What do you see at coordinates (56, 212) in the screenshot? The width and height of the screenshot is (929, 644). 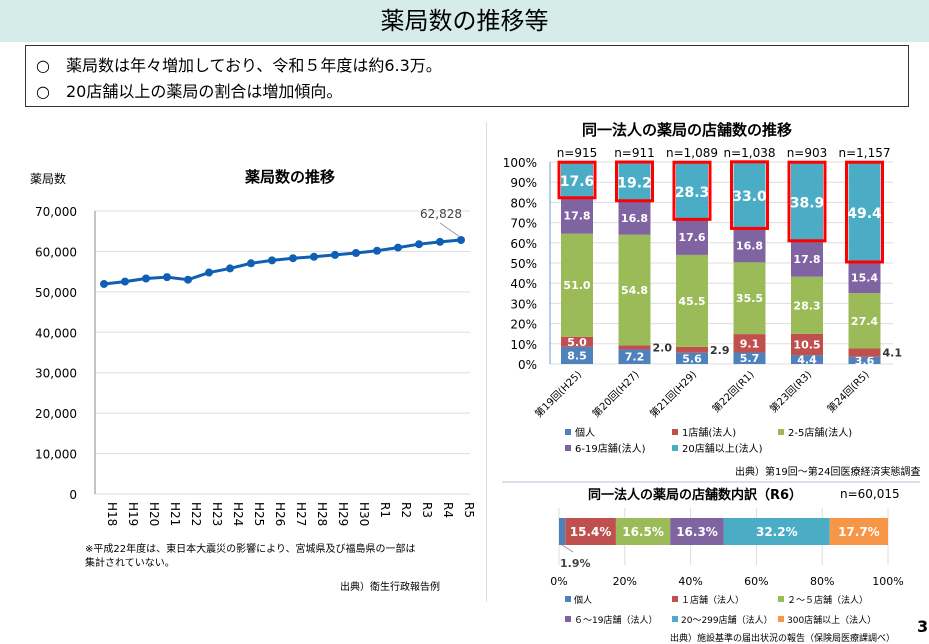 I see `y-tick-label: 70,000` at bounding box center [56, 212].